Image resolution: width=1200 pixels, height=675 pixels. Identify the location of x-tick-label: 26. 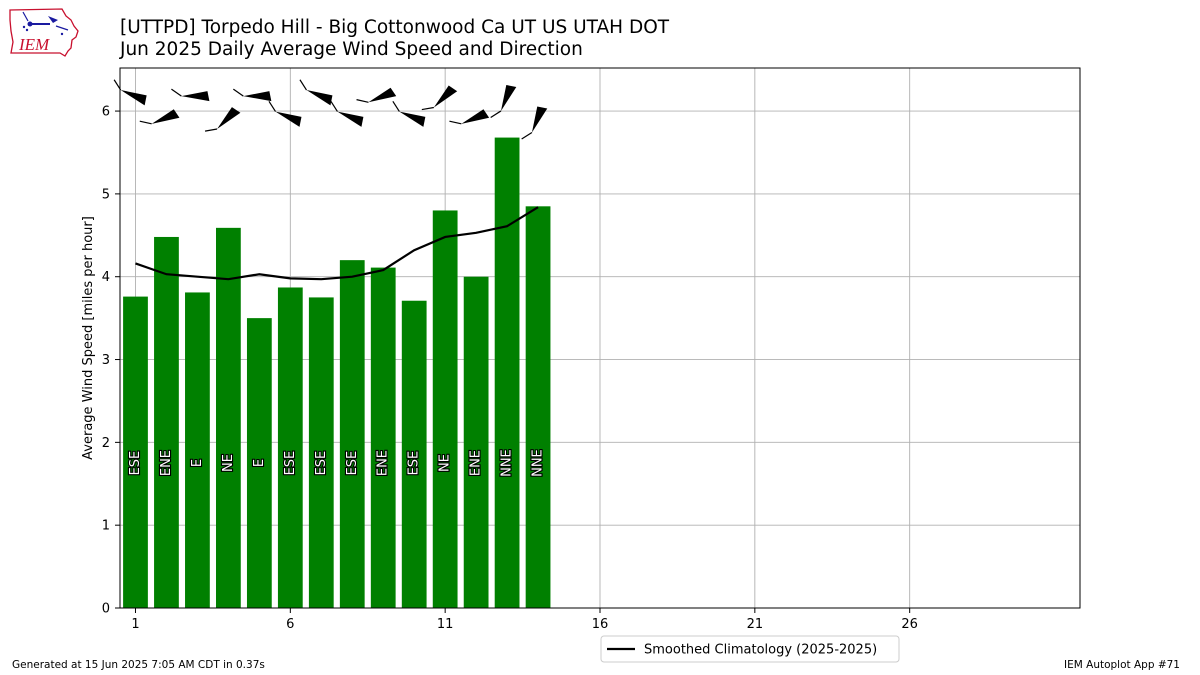
(909, 624).